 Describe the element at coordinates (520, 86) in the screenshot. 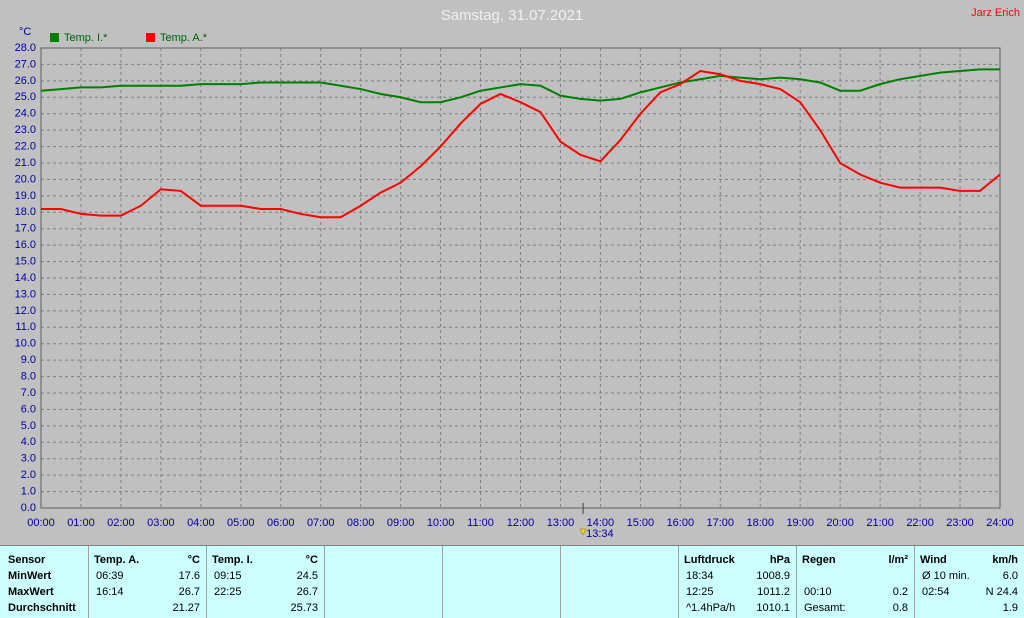

I see `series-line` at that location.